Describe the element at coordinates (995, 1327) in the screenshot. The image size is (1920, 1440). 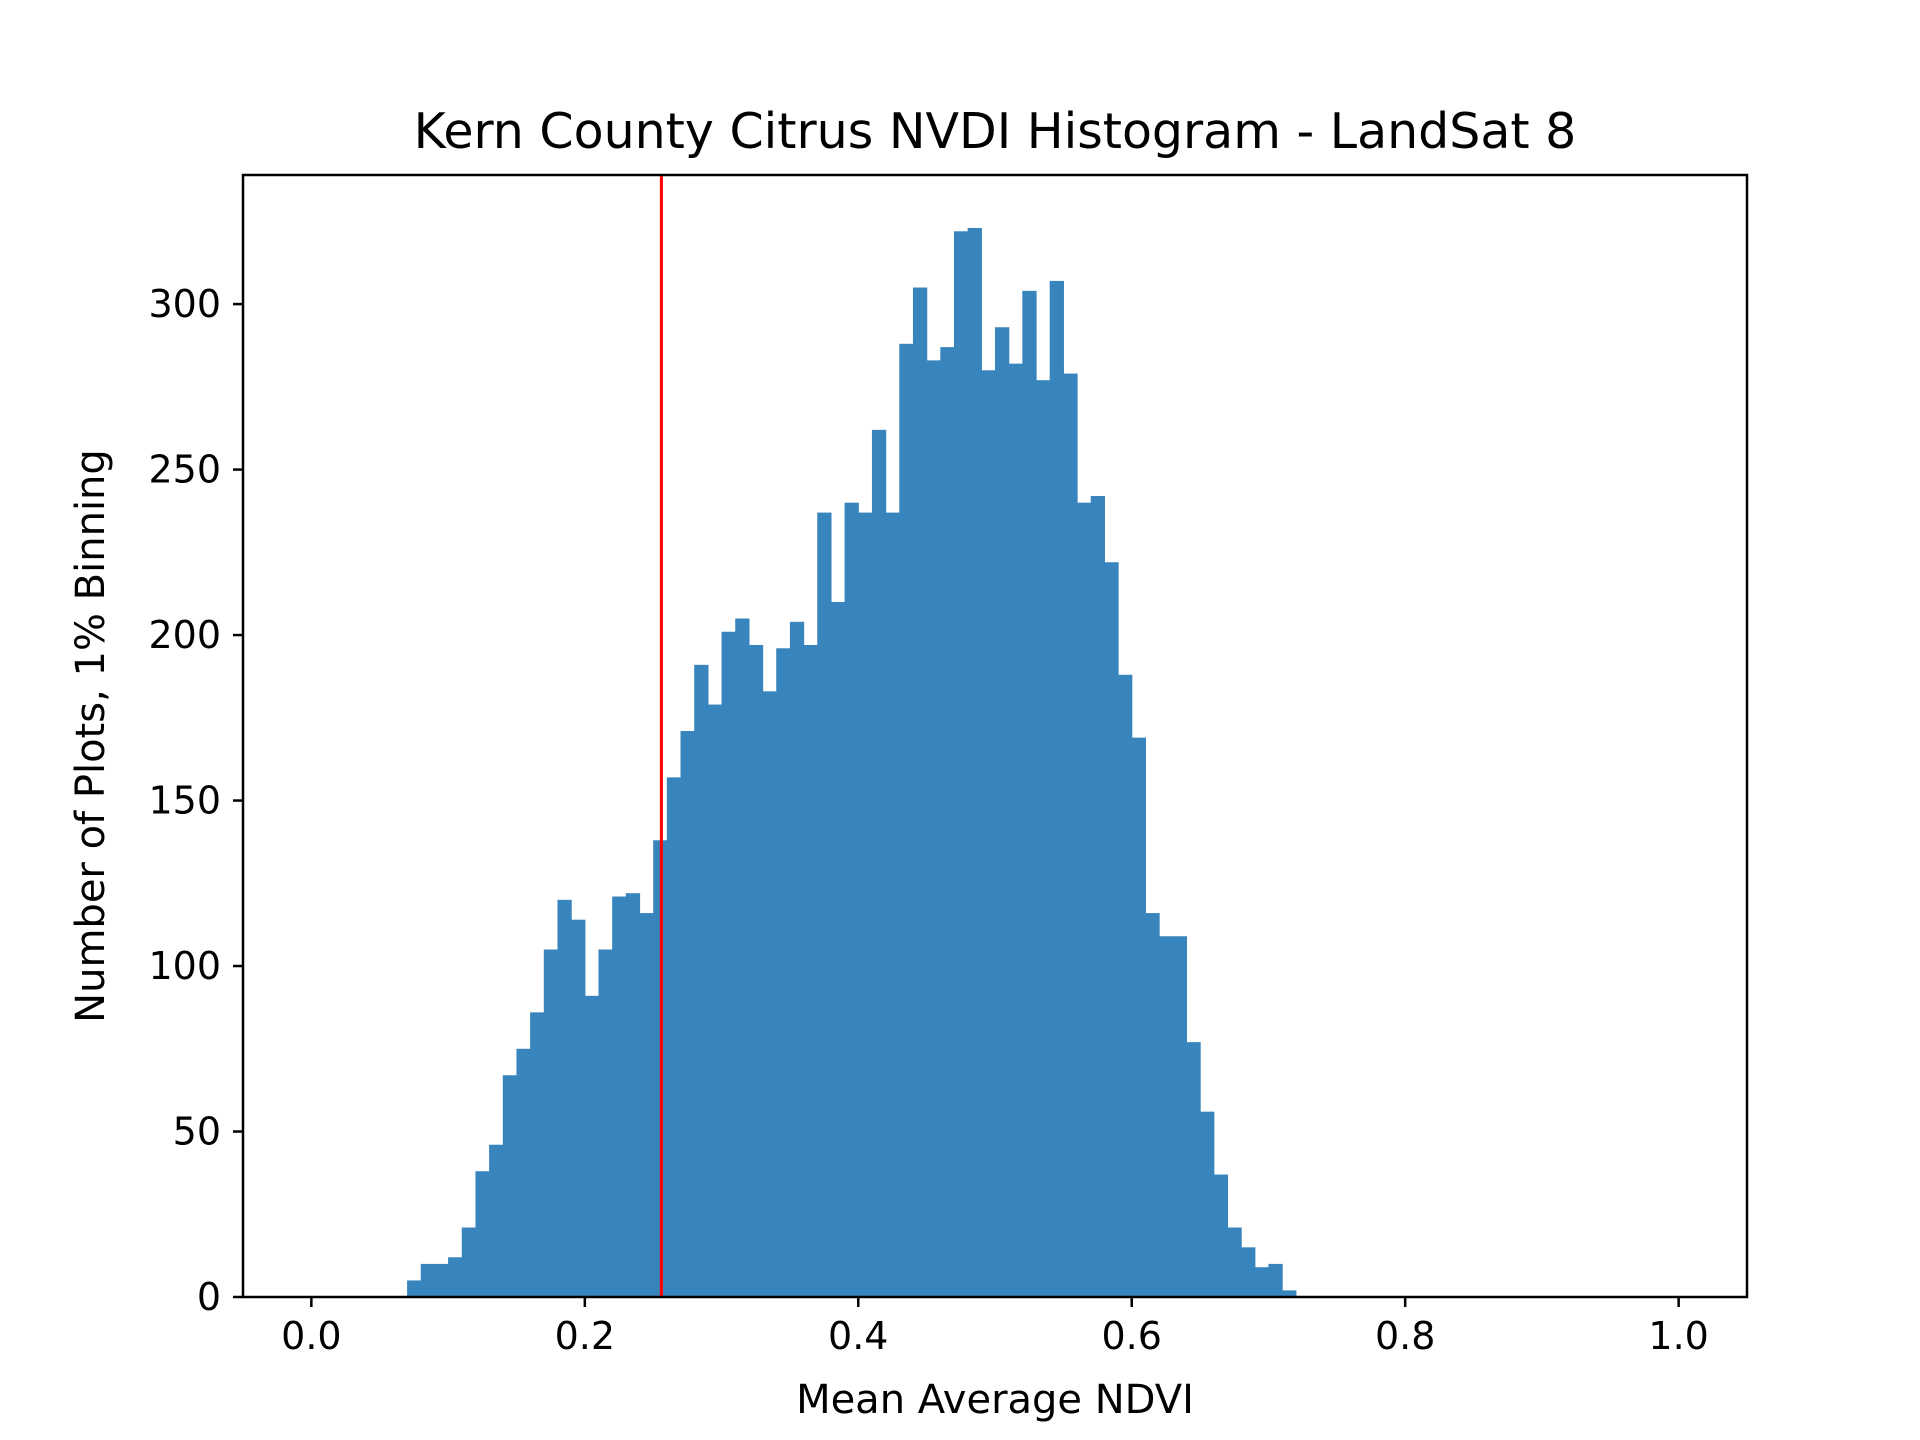
I see `x-axis-ticks: 0.0 0.2 0.4 0.6 0.8 1.0` at that location.